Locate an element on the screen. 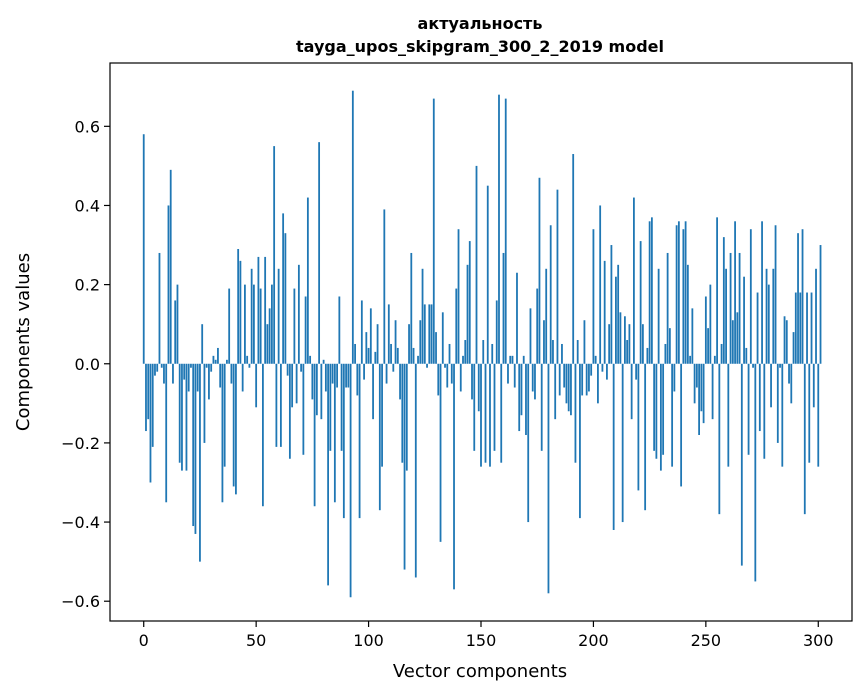 The height and width of the screenshot is (696, 867). y-tick-label: 0.0 is located at coordinates (87, 364).